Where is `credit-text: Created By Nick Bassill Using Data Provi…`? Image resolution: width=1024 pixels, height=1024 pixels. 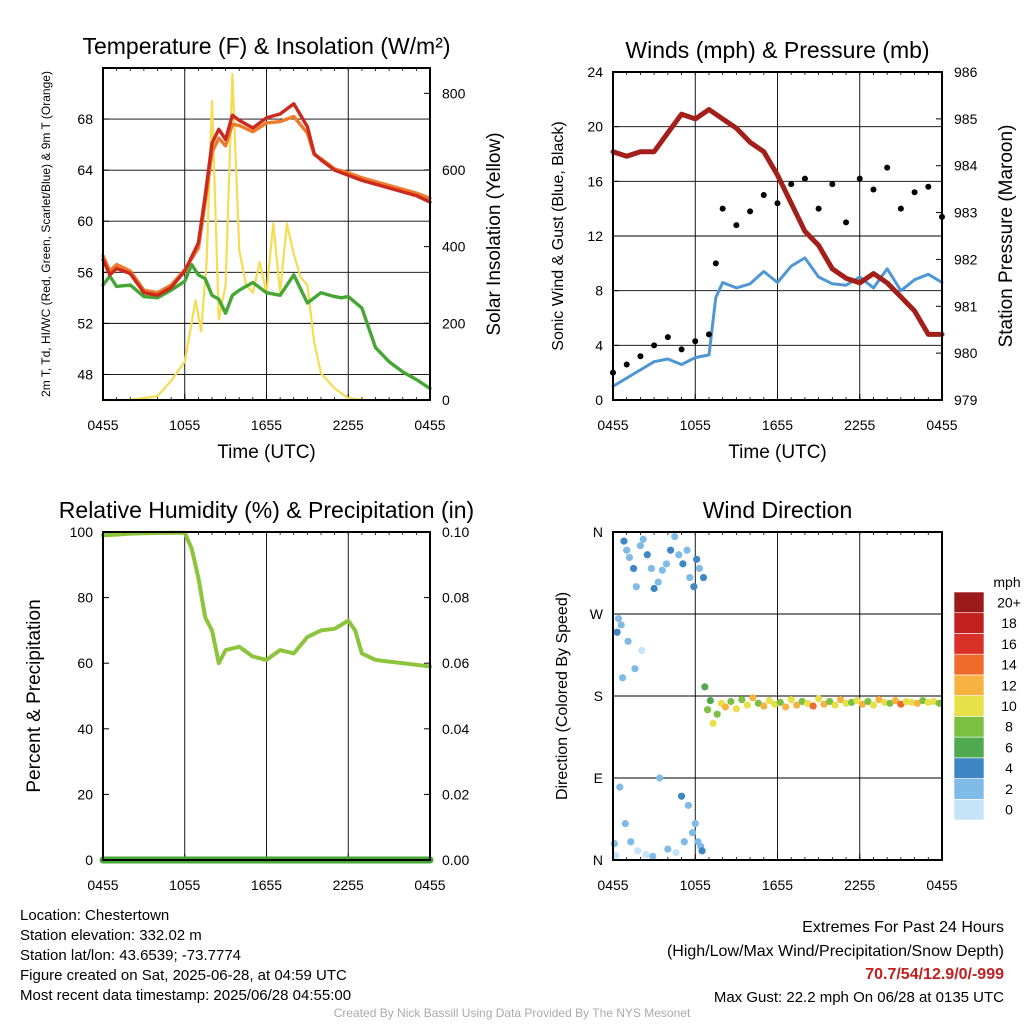
credit-text: Created By Nick Bassill Using Data Provi… is located at coordinates (512, 1013).